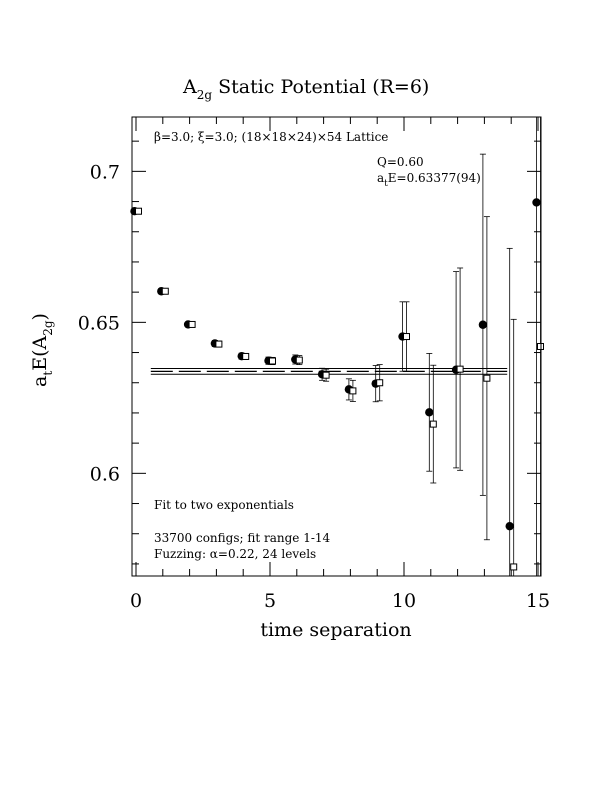 The image size is (612, 792). I want to click on chart-title: A2g Static Potential (R=6), so click(305, 89).